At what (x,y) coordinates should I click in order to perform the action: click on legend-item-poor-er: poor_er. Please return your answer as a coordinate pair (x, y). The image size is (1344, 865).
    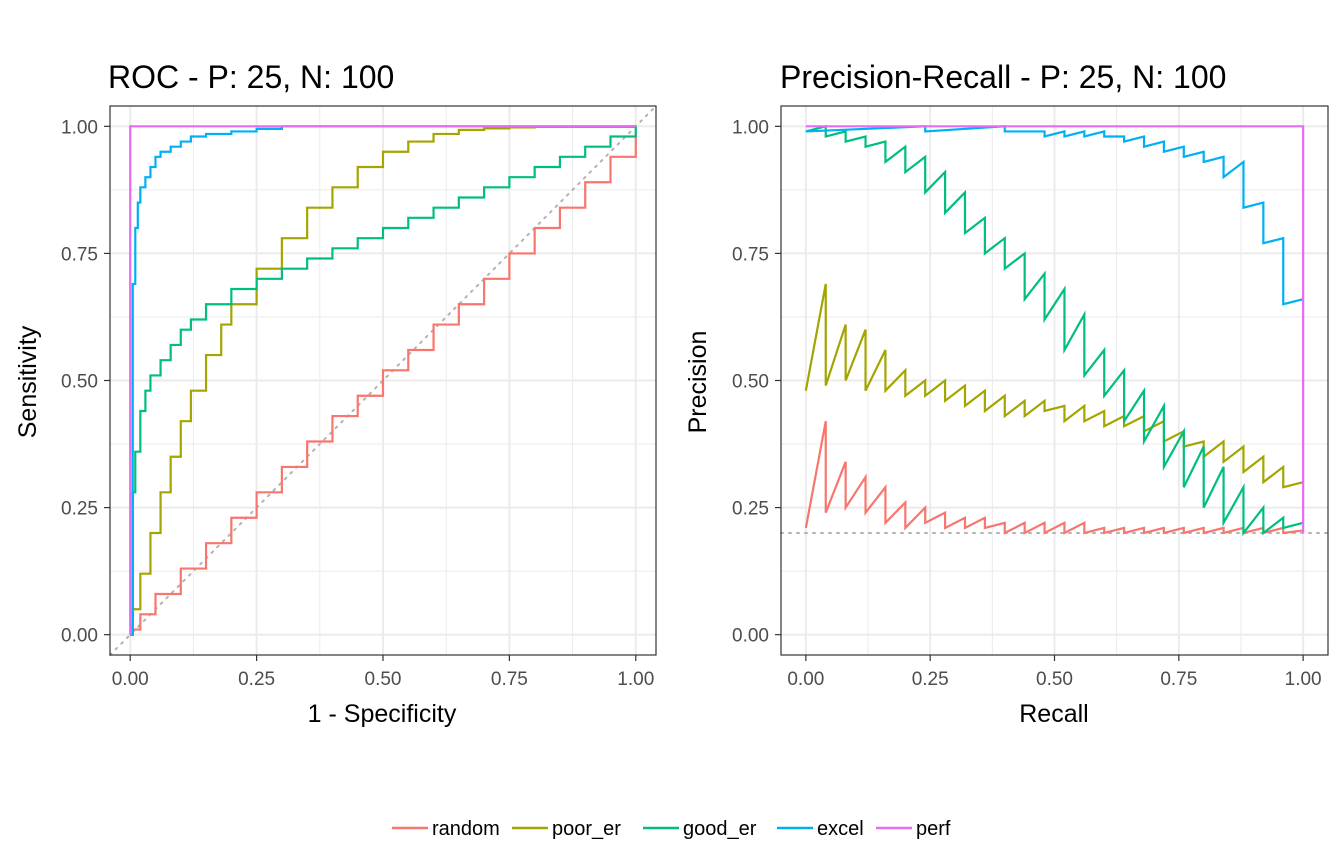
    Looking at the image, I should click on (566, 829).